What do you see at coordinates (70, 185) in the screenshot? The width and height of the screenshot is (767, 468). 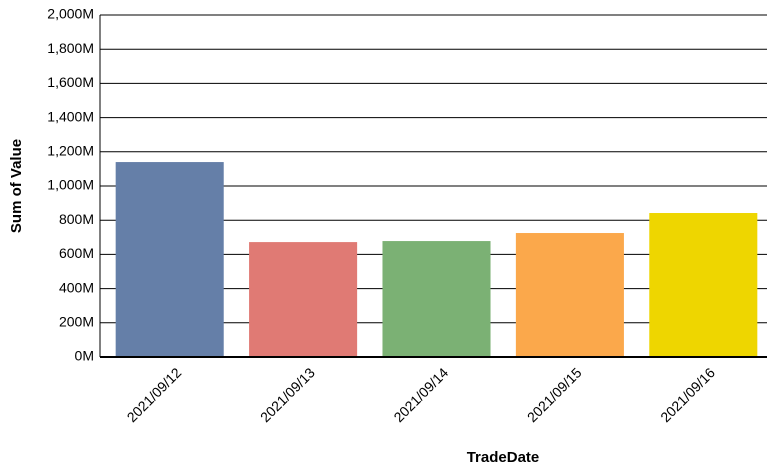 I see `y-tick-label: 1,000M` at bounding box center [70, 185].